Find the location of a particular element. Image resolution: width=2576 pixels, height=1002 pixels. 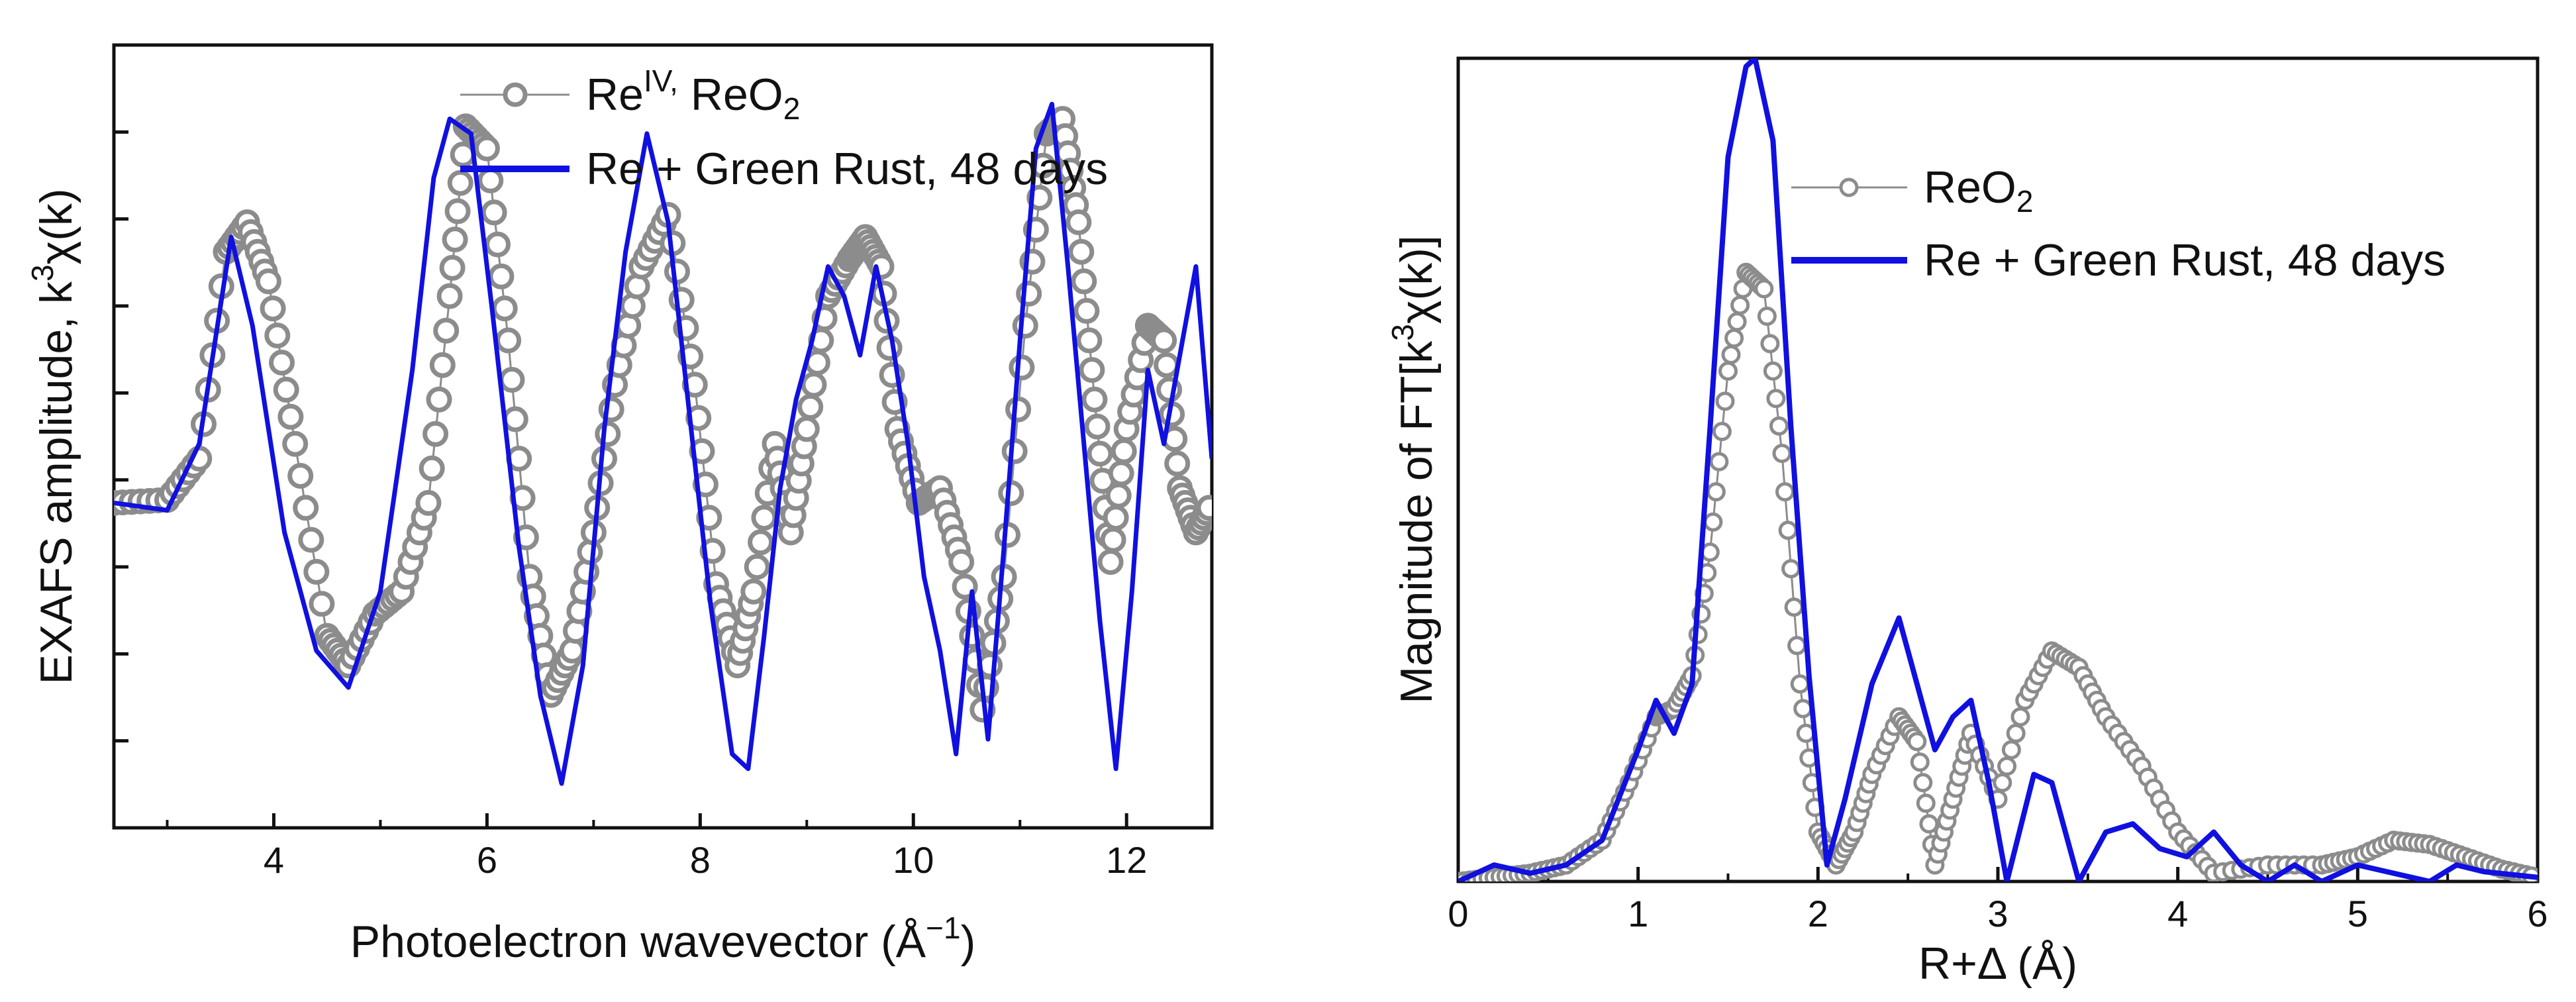

exafs-legend: ReIV, ReO2 Re + Green Rust, 48 days is located at coordinates (784, 129).